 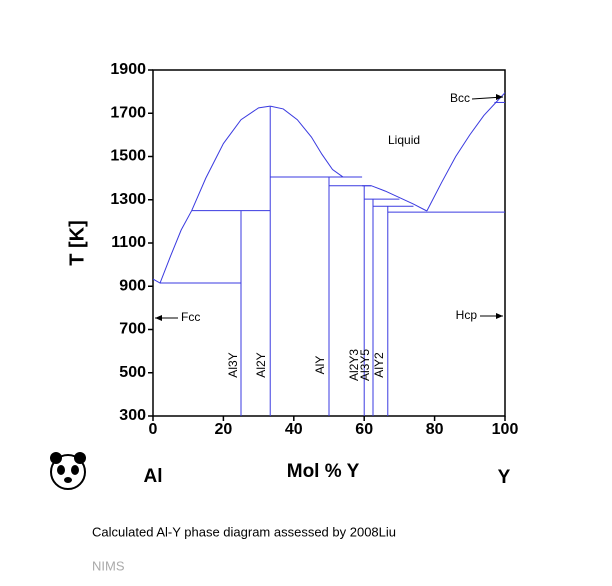 What do you see at coordinates (128, 69) in the screenshot?
I see `y-tick-label: 1900` at bounding box center [128, 69].